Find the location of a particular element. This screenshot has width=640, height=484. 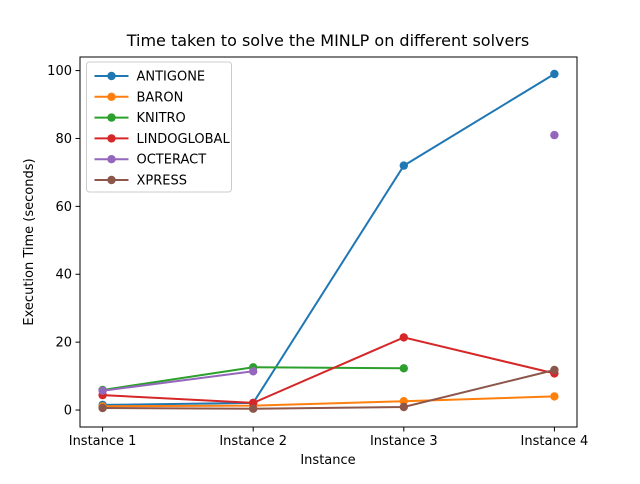

legend-item: BARON is located at coordinates (139, 97).